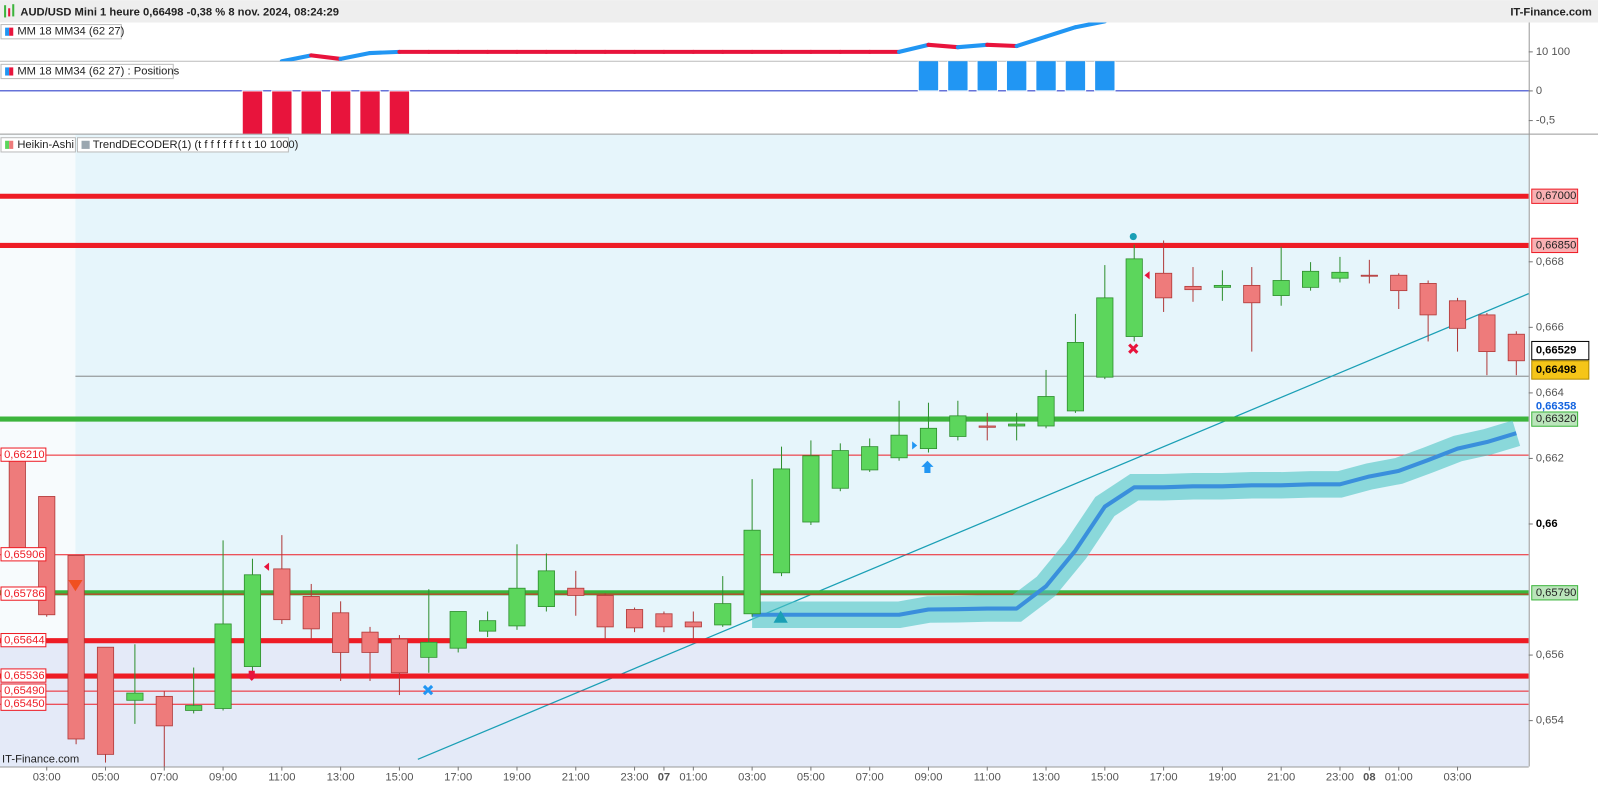 The image size is (1598, 787). What do you see at coordinates (764, 97) in the screenshot?
I see `positions-panel` at bounding box center [764, 97].